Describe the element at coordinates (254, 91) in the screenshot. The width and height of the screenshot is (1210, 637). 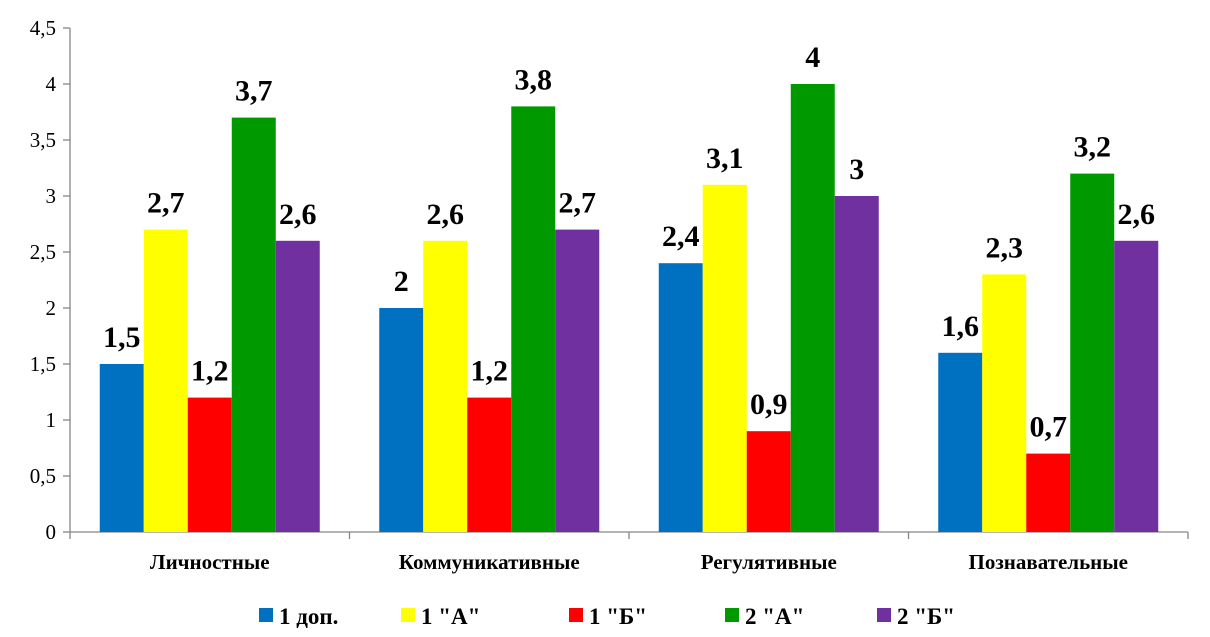
I see `data-label: 3,7` at that location.